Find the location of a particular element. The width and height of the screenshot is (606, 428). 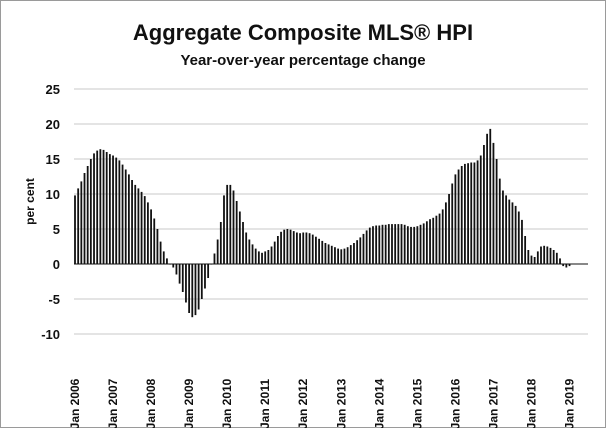

x-tick-label: Jan 2015 is located at coordinates (417, 403).